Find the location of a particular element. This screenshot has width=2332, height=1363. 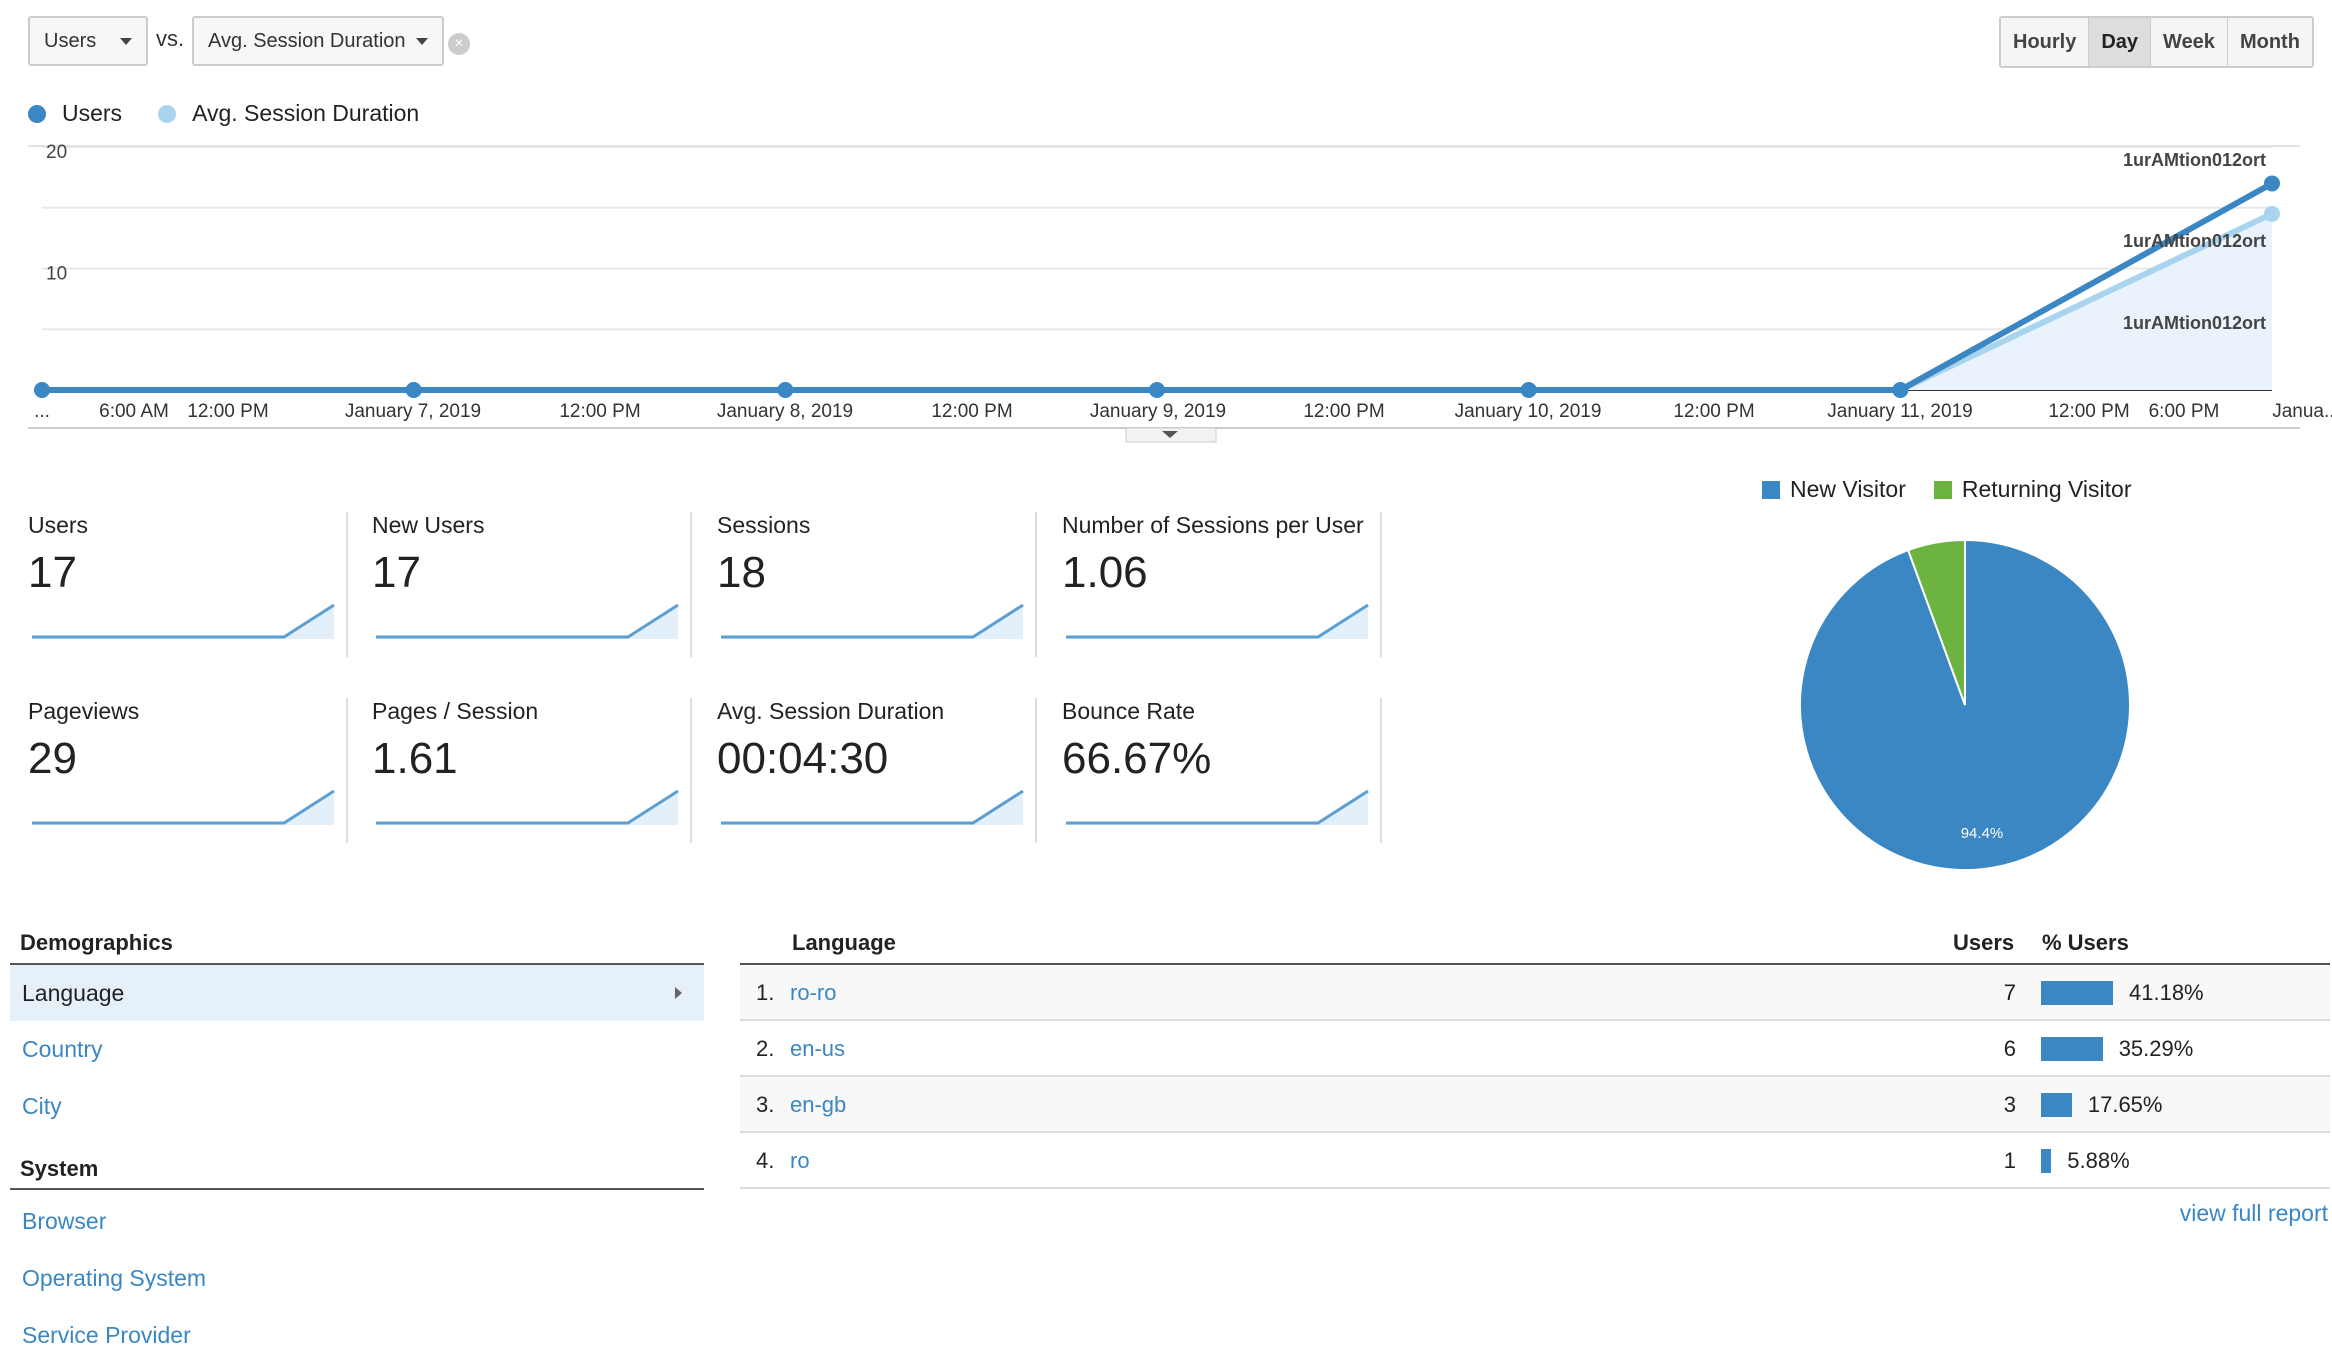

metric-sessions-per-user: Number of Sessions per User 1.06 is located at coordinates (1222, 584).